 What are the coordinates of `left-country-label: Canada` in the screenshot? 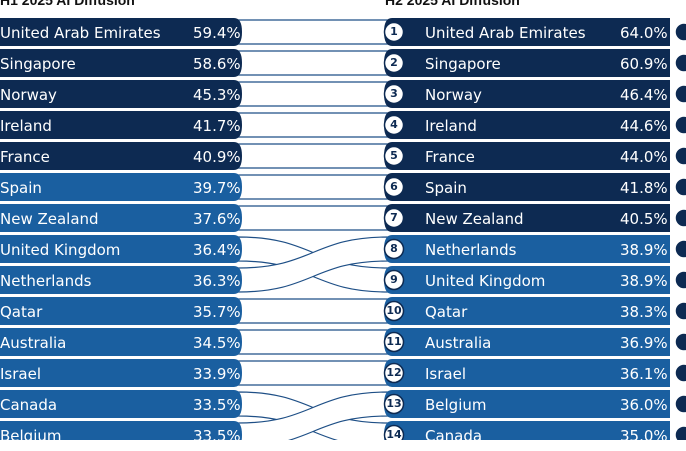 It's located at (29, 405).